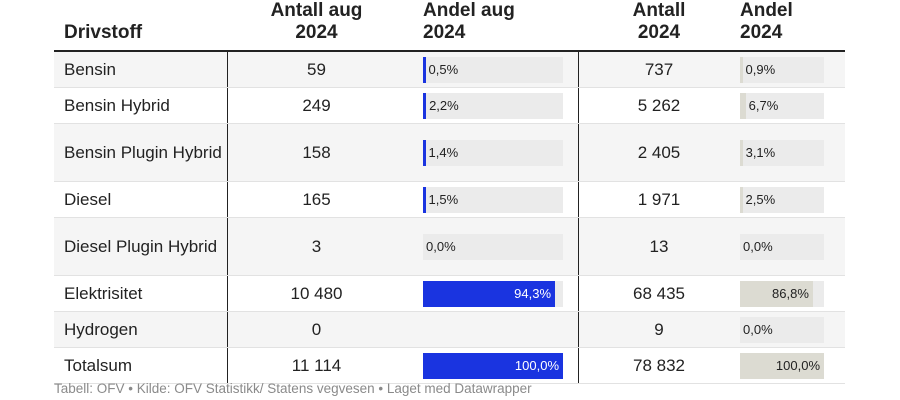 The image size is (900, 400). What do you see at coordinates (493, 246) in the screenshot?
I see `share-aug-bar: 0,0%` at bounding box center [493, 246].